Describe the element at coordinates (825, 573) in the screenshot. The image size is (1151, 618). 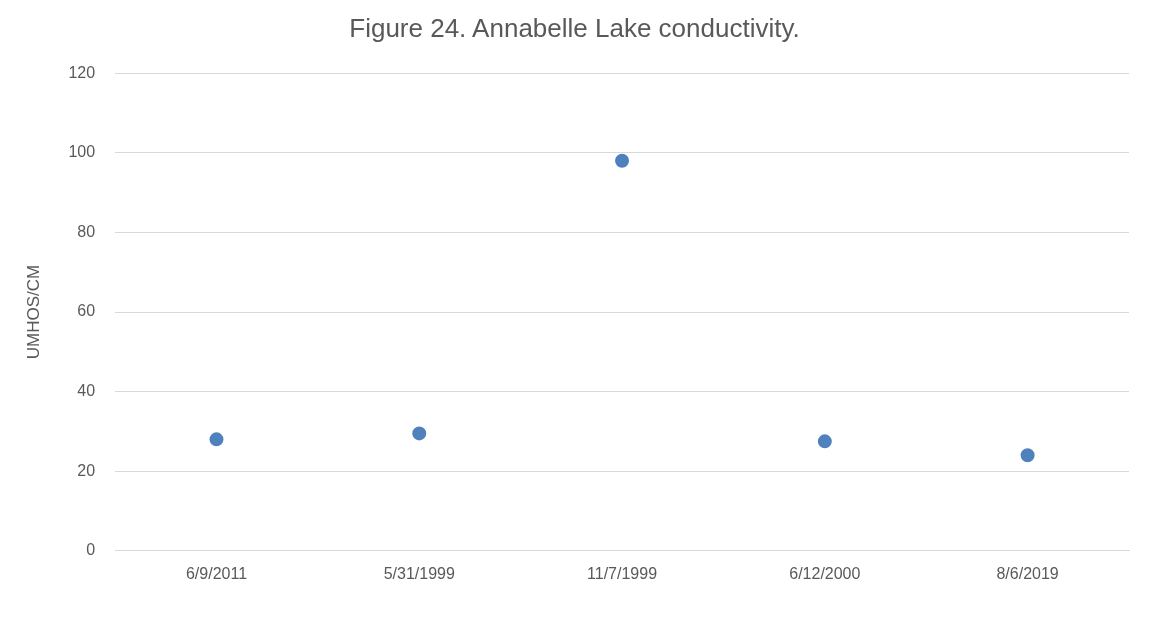
I see `x-tick-label: 6/12/2000` at that location.